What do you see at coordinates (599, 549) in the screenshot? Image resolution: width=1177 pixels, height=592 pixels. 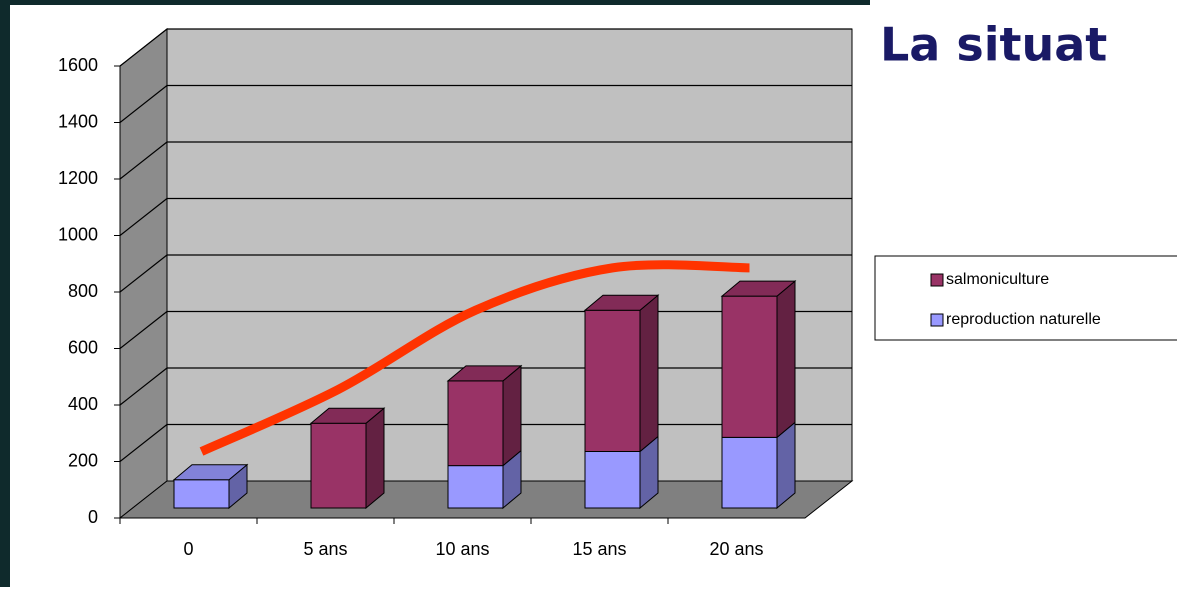 I see `x-tick-label: 15 ans` at bounding box center [599, 549].